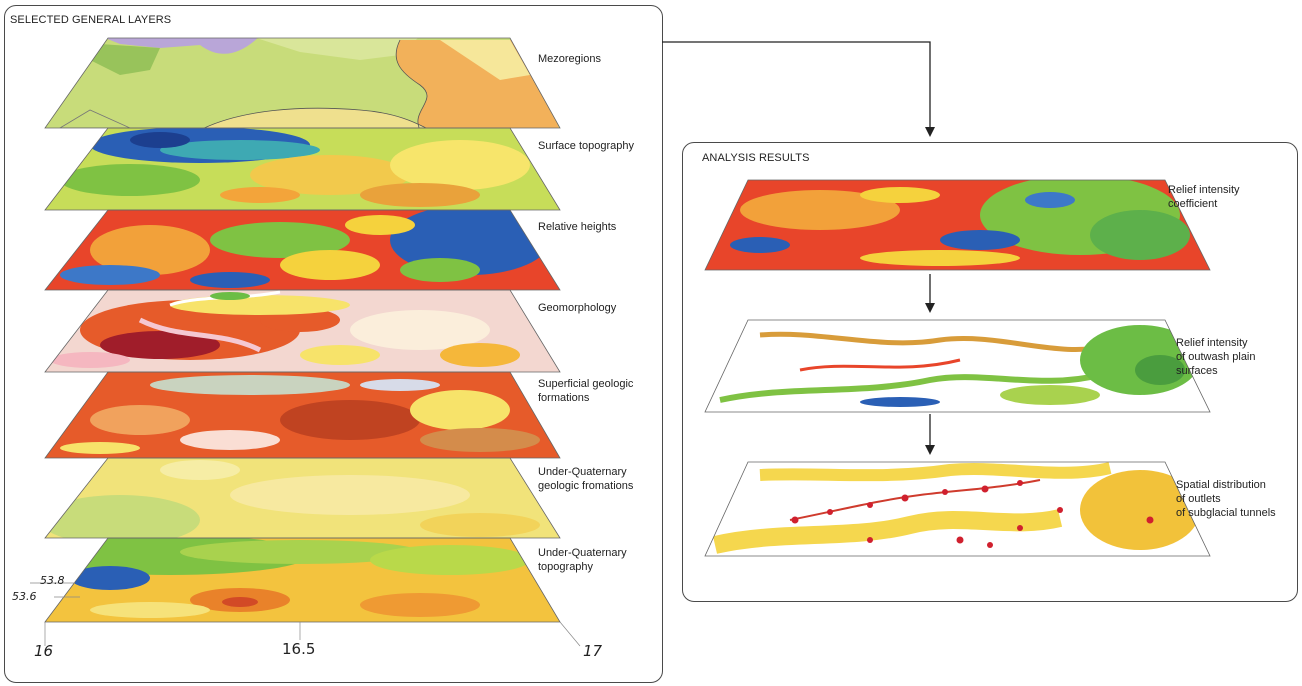 Image resolution: width=1302 pixels, height=686 pixels. What do you see at coordinates (586, 391) in the screenshot?
I see `layer-label-superficial-geology: Superficial geologic formations` at bounding box center [586, 391].